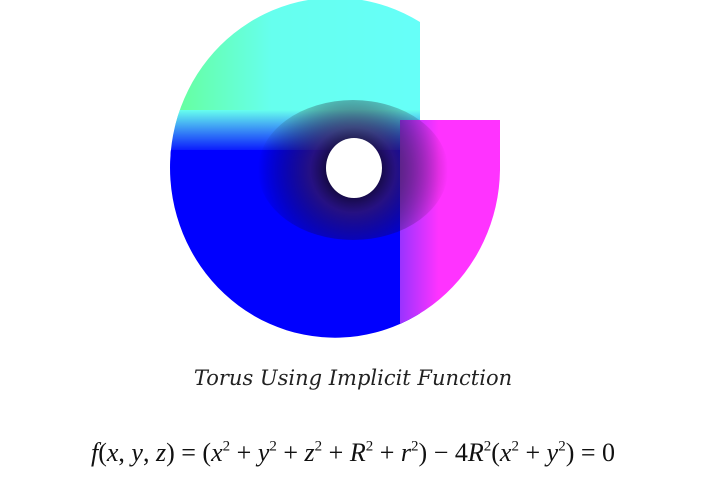 The height and width of the screenshot is (478, 706). Describe the element at coordinates (353, 378) in the screenshot. I see `figure-caption: Torus Using Implicit Function` at that location.